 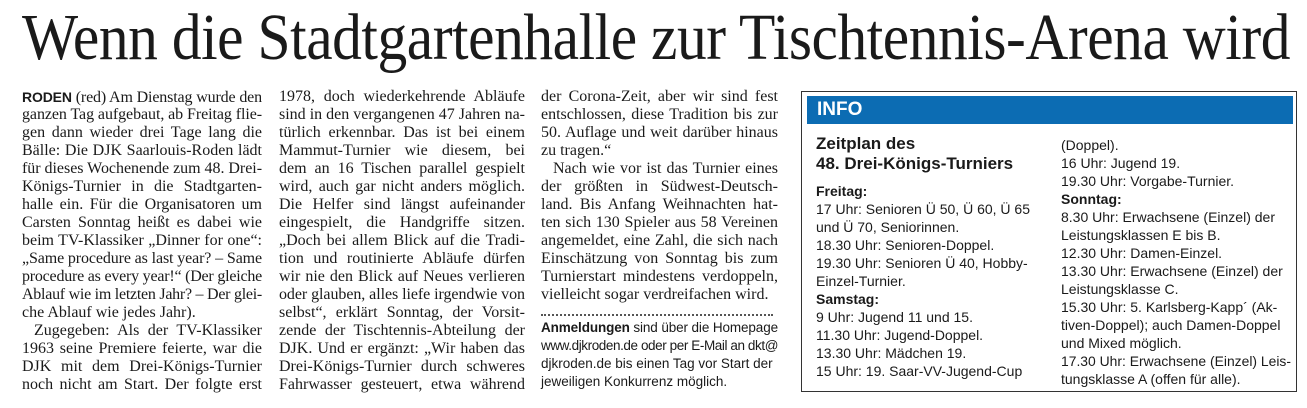 I want to click on info-header-bar: INFO, so click(x=1050, y=110).